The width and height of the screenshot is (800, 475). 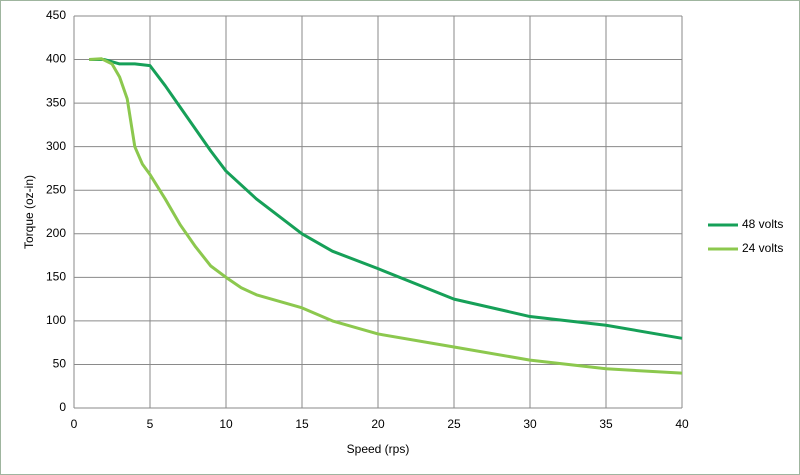 What do you see at coordinates (56, 233) in the screenshot?
I see `y-tick-label: 200` at bounding box center [56, 233].